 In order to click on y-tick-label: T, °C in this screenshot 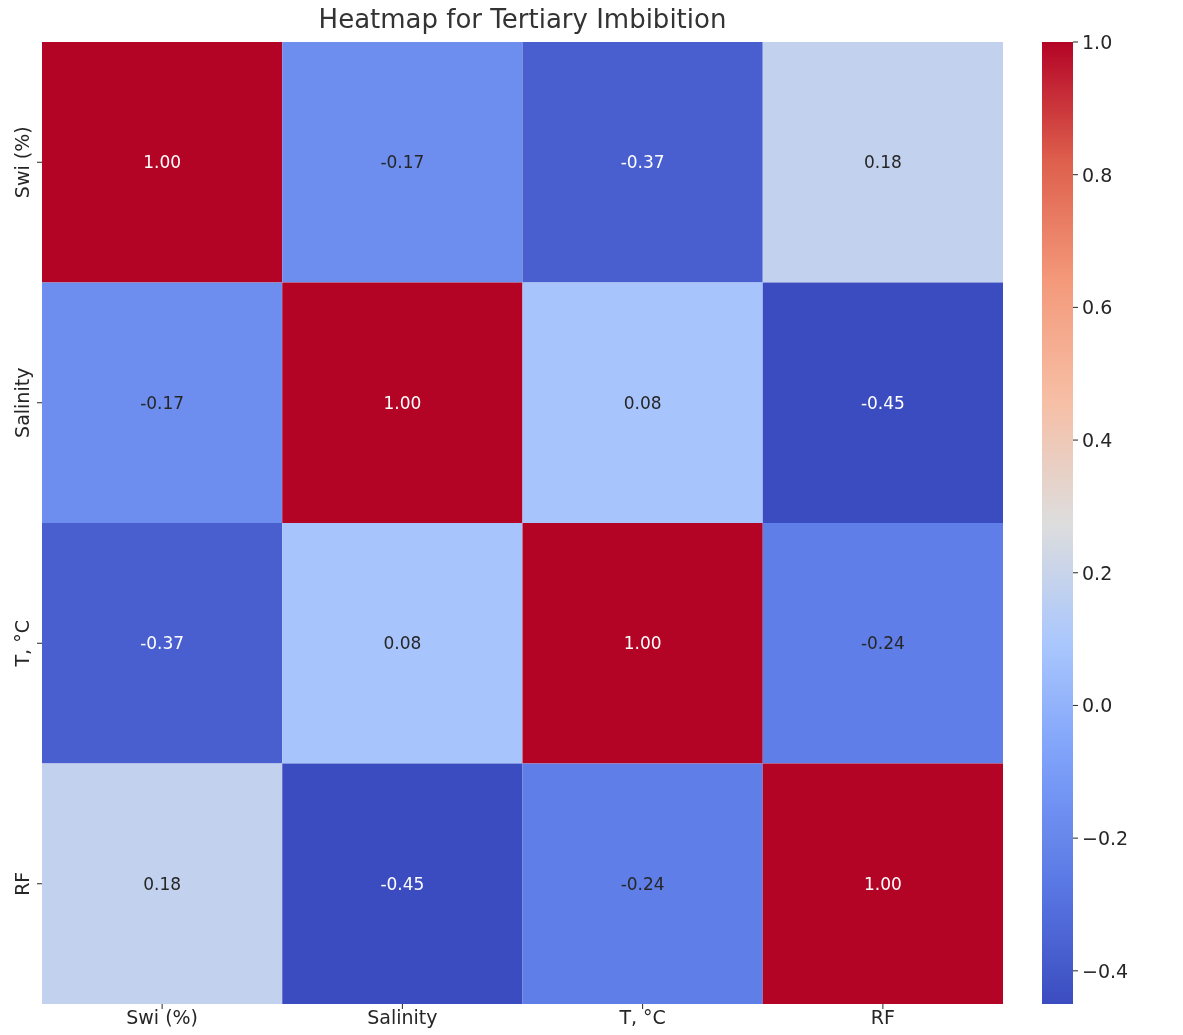, I will do `click(22, 644)`.